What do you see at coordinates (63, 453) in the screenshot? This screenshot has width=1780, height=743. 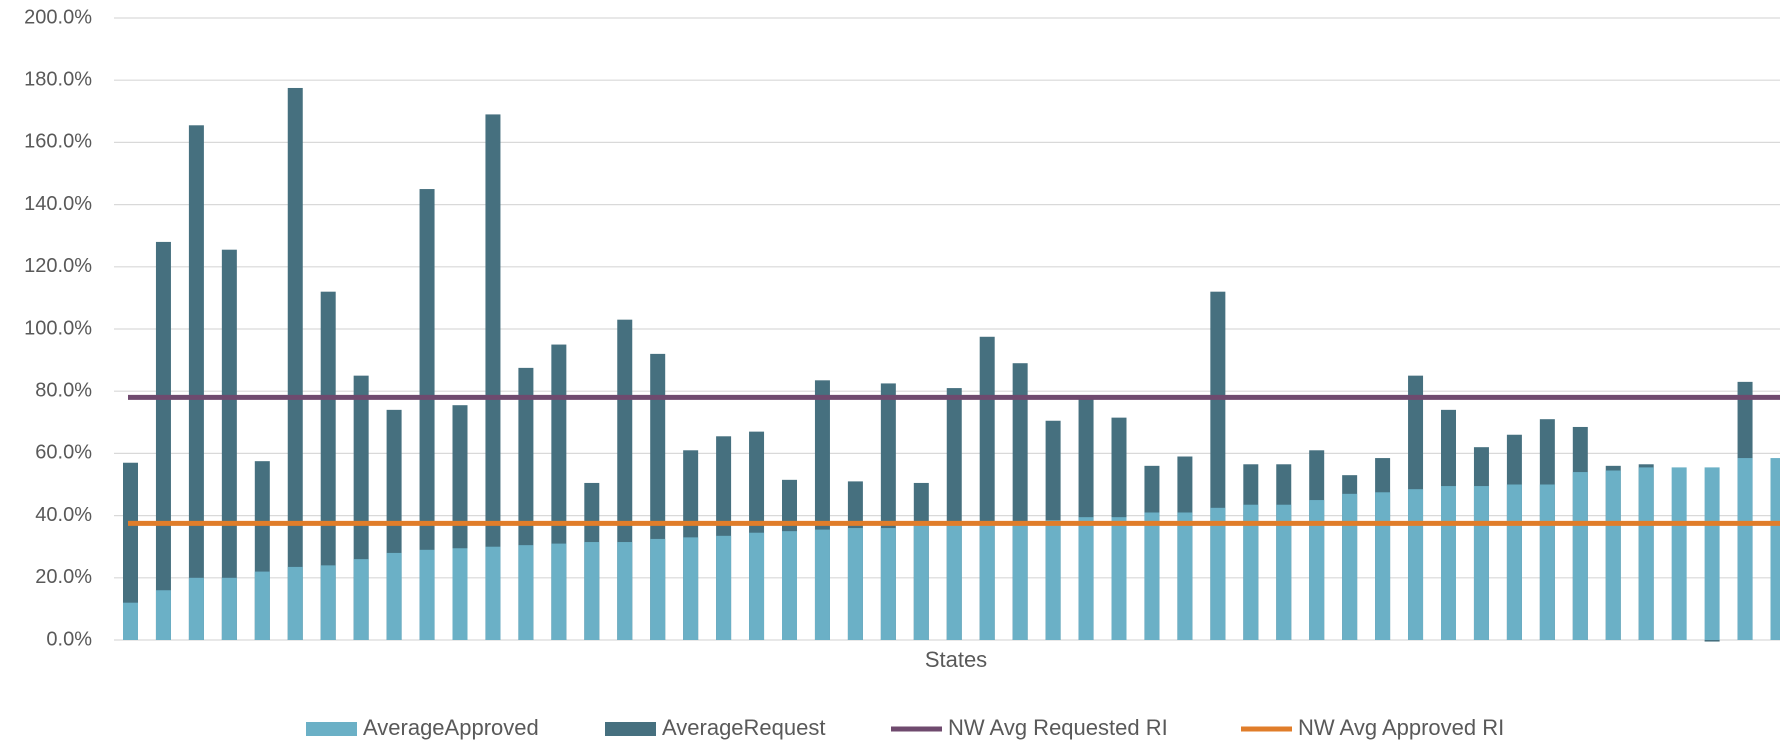 I see `y-tick-label: 60.0%` at bounding box center [63, 453].